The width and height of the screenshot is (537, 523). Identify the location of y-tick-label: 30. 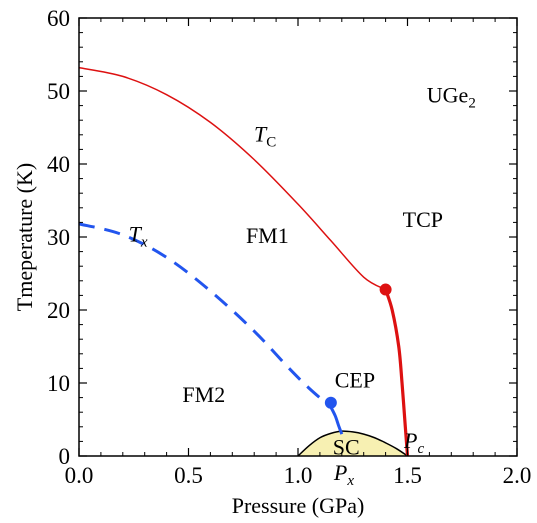
(58, 237).